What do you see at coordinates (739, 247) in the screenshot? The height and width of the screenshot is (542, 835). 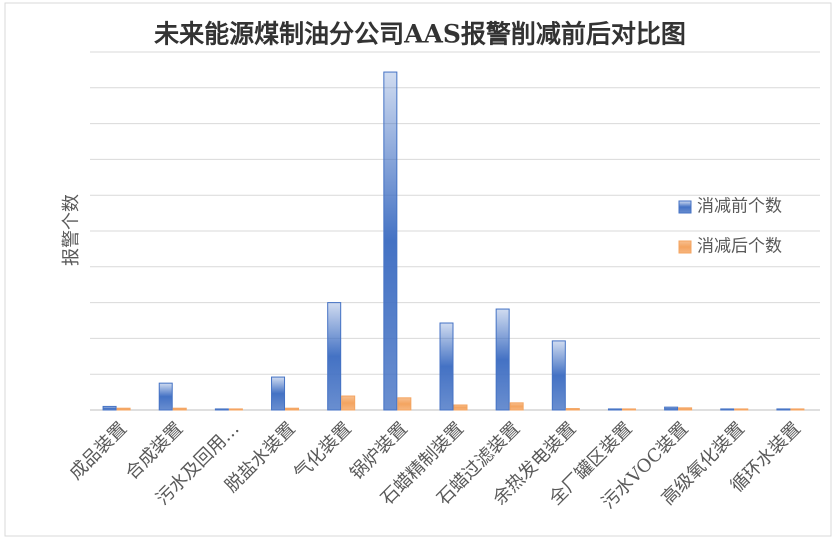 I see `legend-label: 消减后个数` at bounding box center [739, 247].